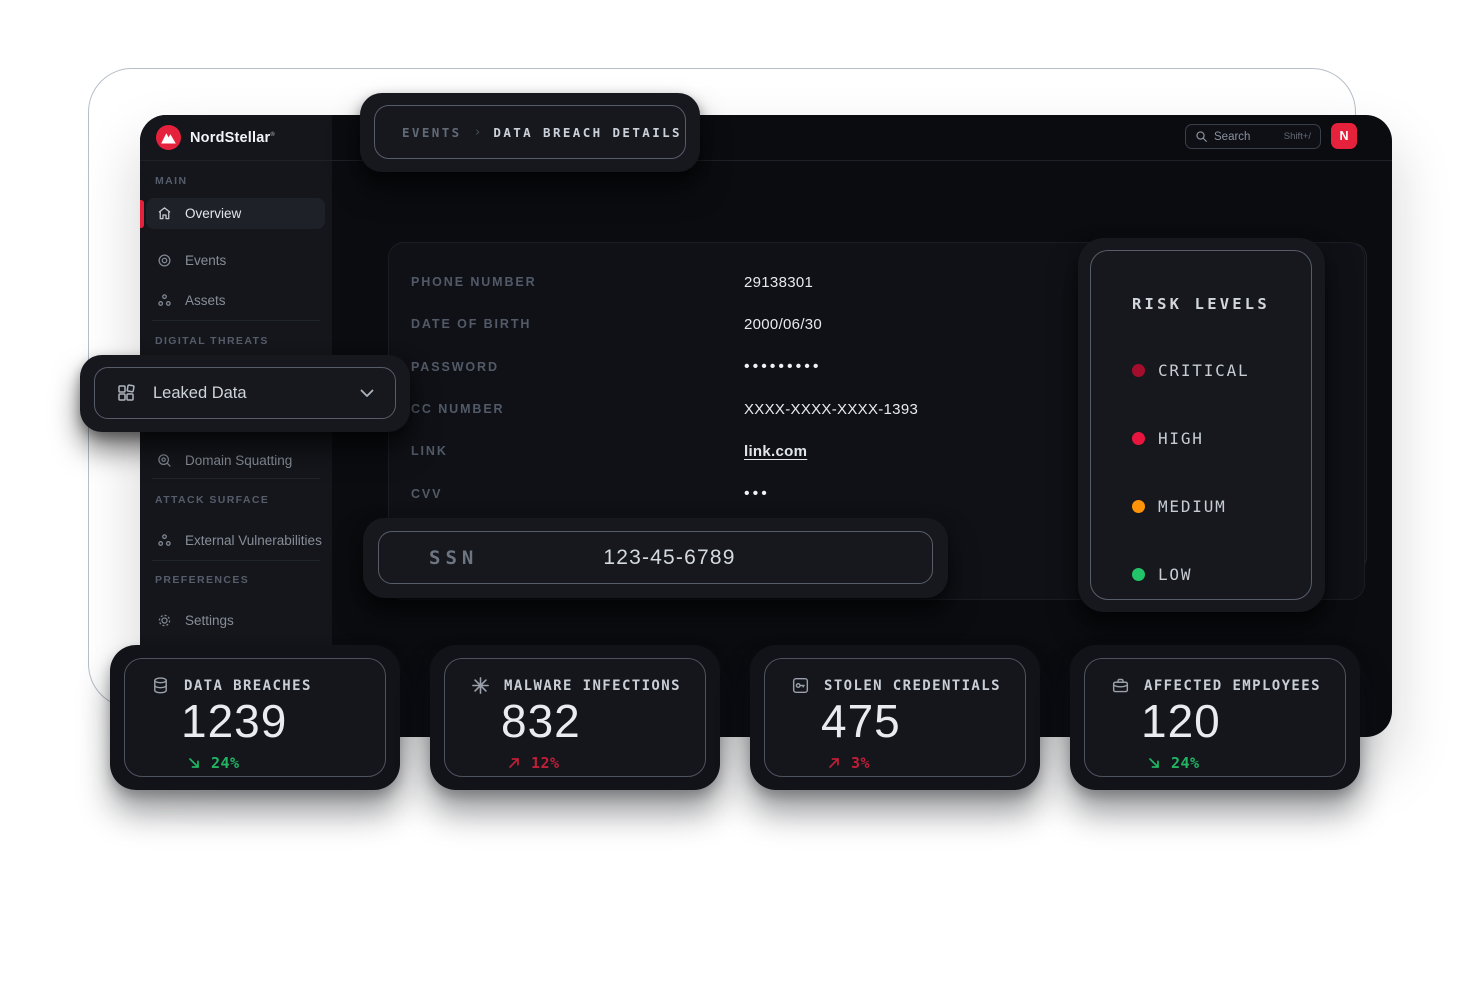 This screenshot has width=1480, height=987. I want to click on sidebar-item-label: Leaked Data, so click(200, 392).